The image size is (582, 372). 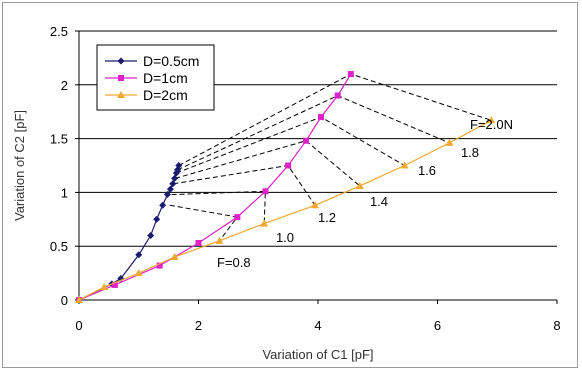 I want to click on x-tick-label: 6, so click(x=437, y=325).